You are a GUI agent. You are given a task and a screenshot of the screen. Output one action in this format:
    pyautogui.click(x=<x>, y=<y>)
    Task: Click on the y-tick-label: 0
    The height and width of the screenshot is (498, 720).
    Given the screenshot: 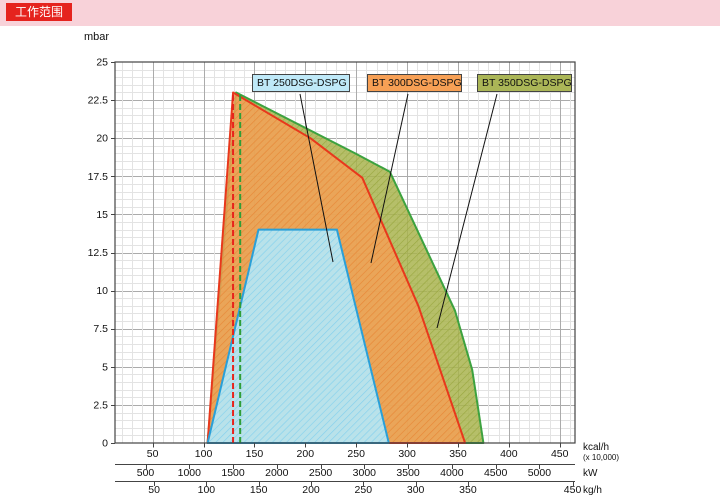 What is the action you would take?
    pyautogui.click(x=105, y=444)
    